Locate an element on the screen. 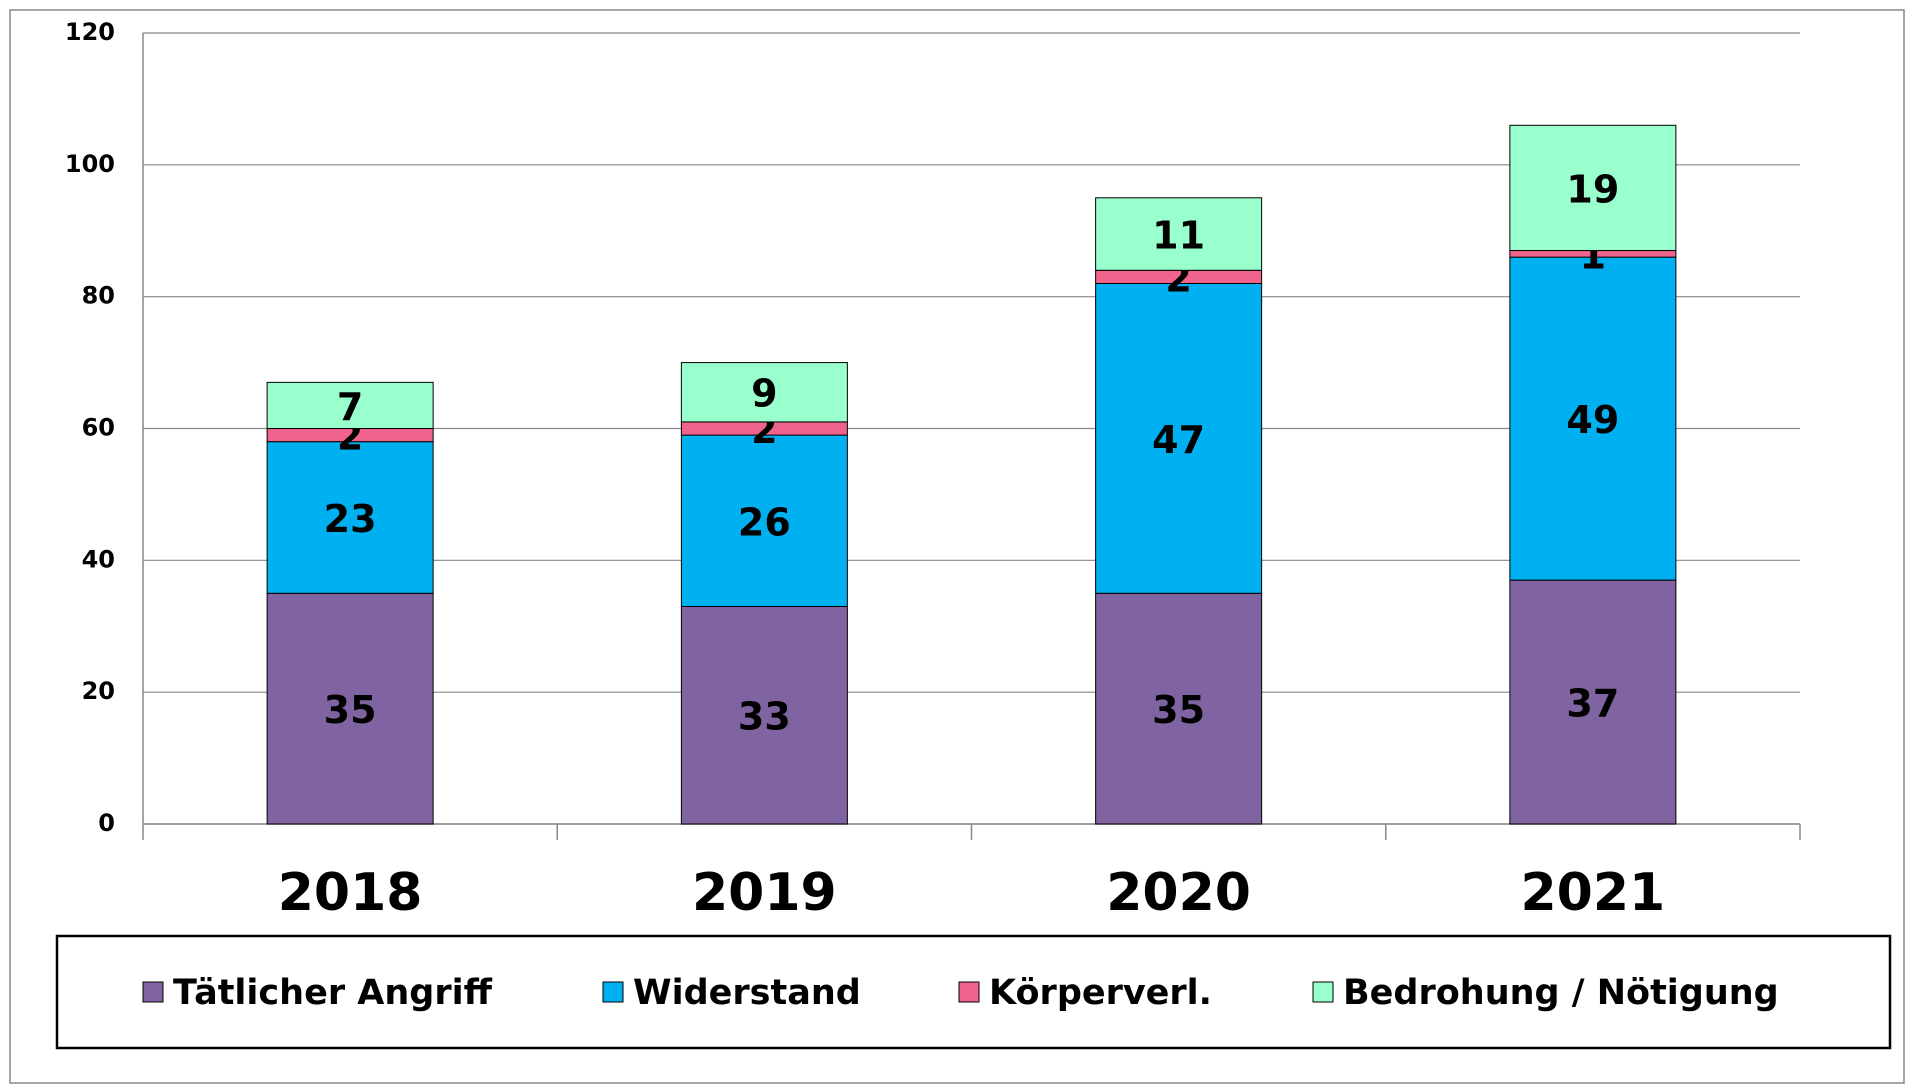 Image resolution: width=1906 pixels, height=1087 pixels. data-label: 7 is located at coordinates (350, 407).